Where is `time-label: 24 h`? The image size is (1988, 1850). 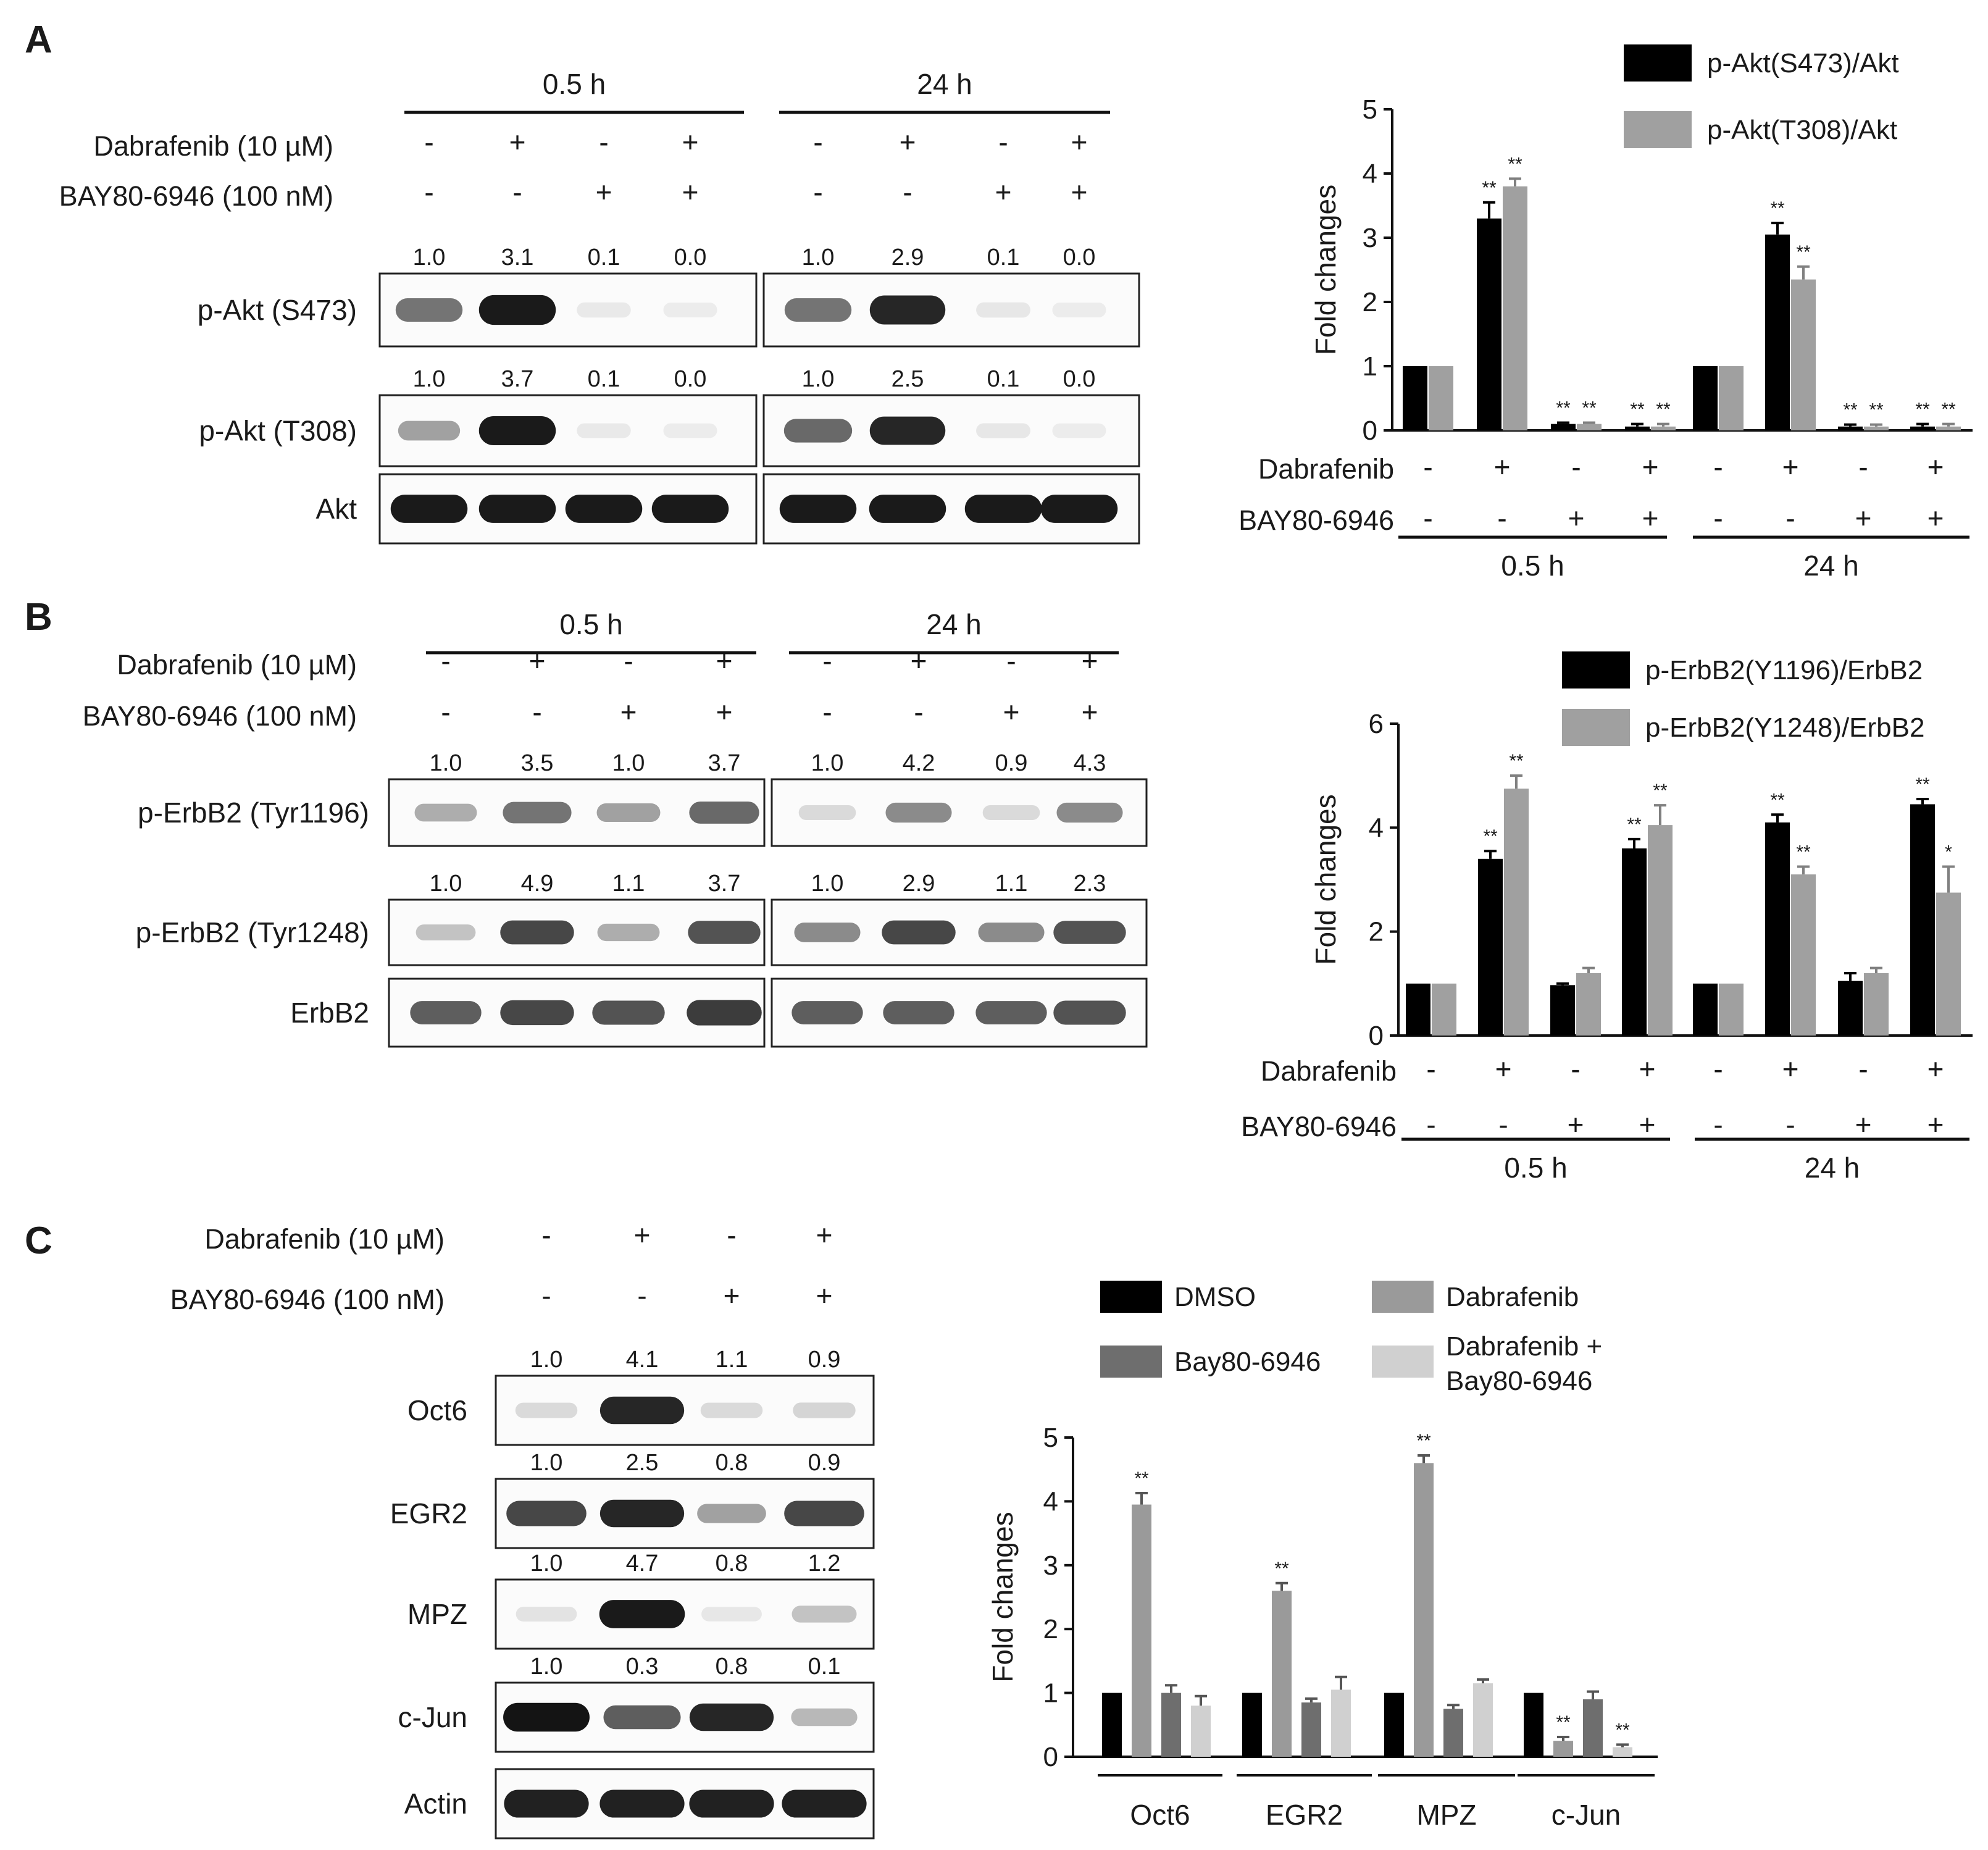 time-label: 24 h is located at coordinates (1831, 566).